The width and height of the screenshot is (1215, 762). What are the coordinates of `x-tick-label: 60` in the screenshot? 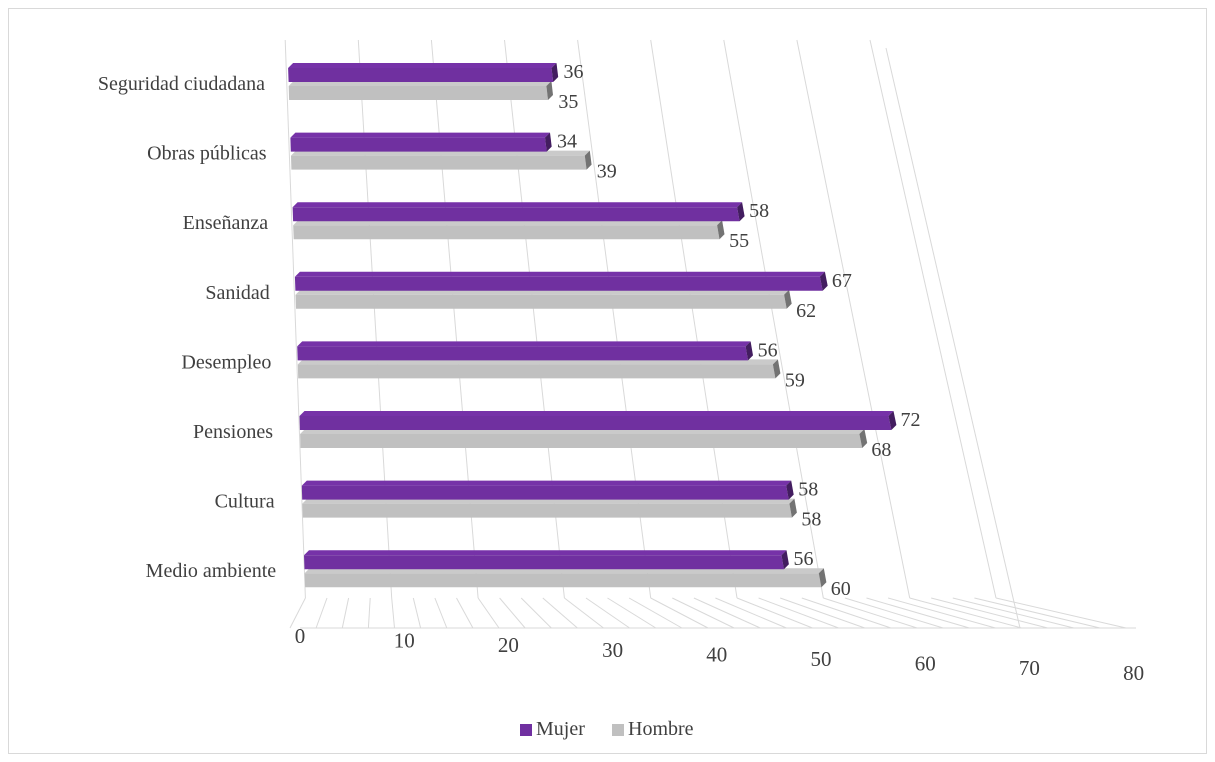 It's located at (925, 664).